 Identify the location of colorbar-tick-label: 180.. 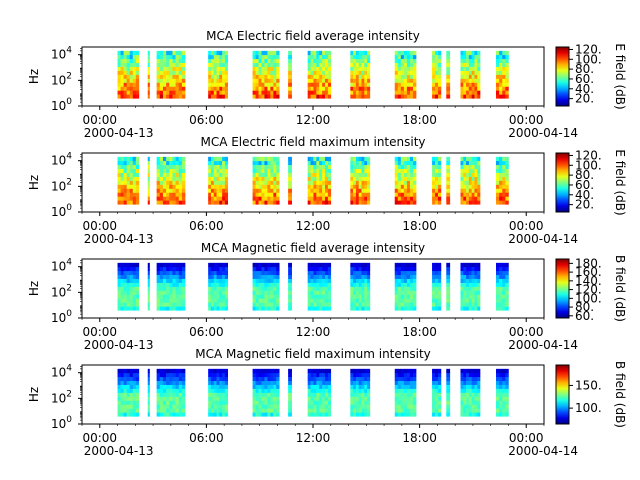
(588, 263).